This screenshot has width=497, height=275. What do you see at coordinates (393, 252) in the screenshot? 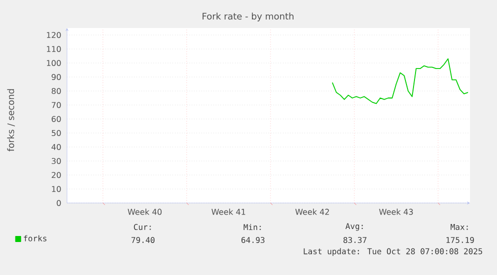
I see `text: Last update: Tue Oct 28 07:00:08 2025` at bounding box center [393, 252].